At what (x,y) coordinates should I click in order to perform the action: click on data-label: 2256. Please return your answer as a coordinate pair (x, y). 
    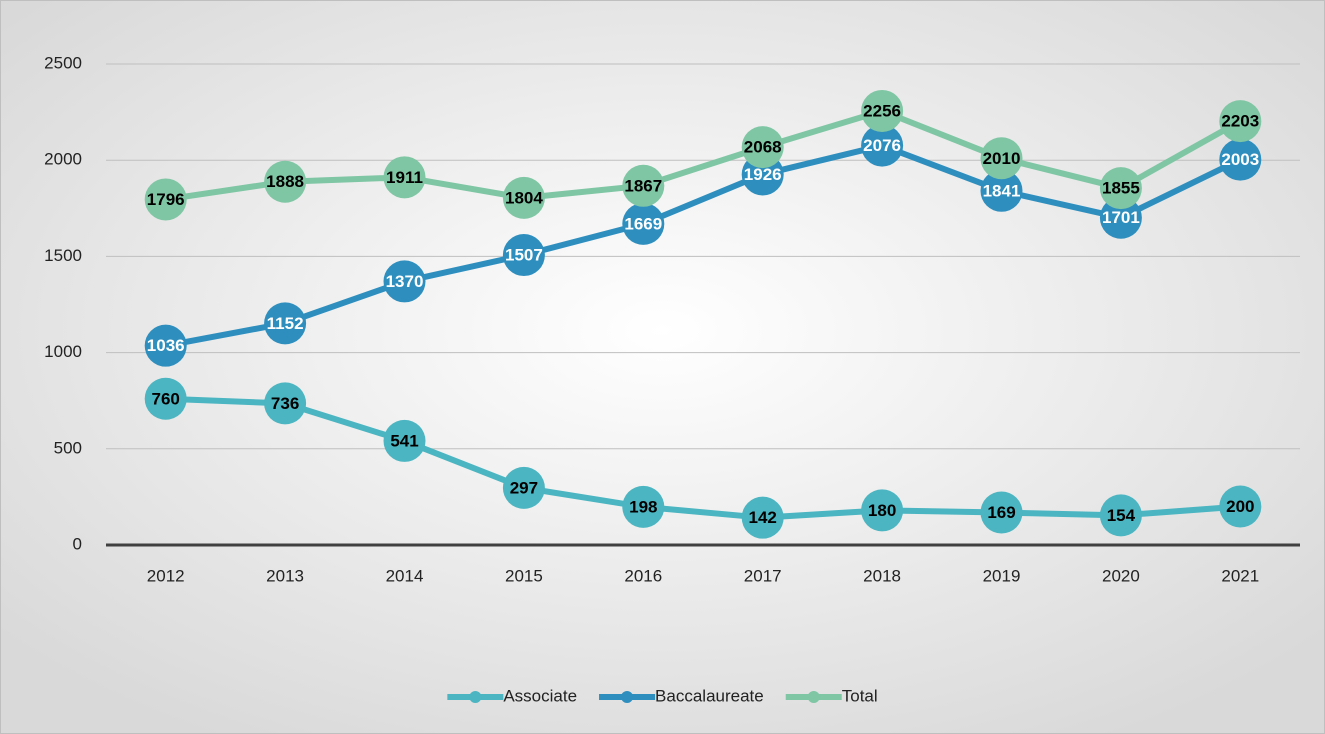
    Looking at the image, I should click on (882, 110).